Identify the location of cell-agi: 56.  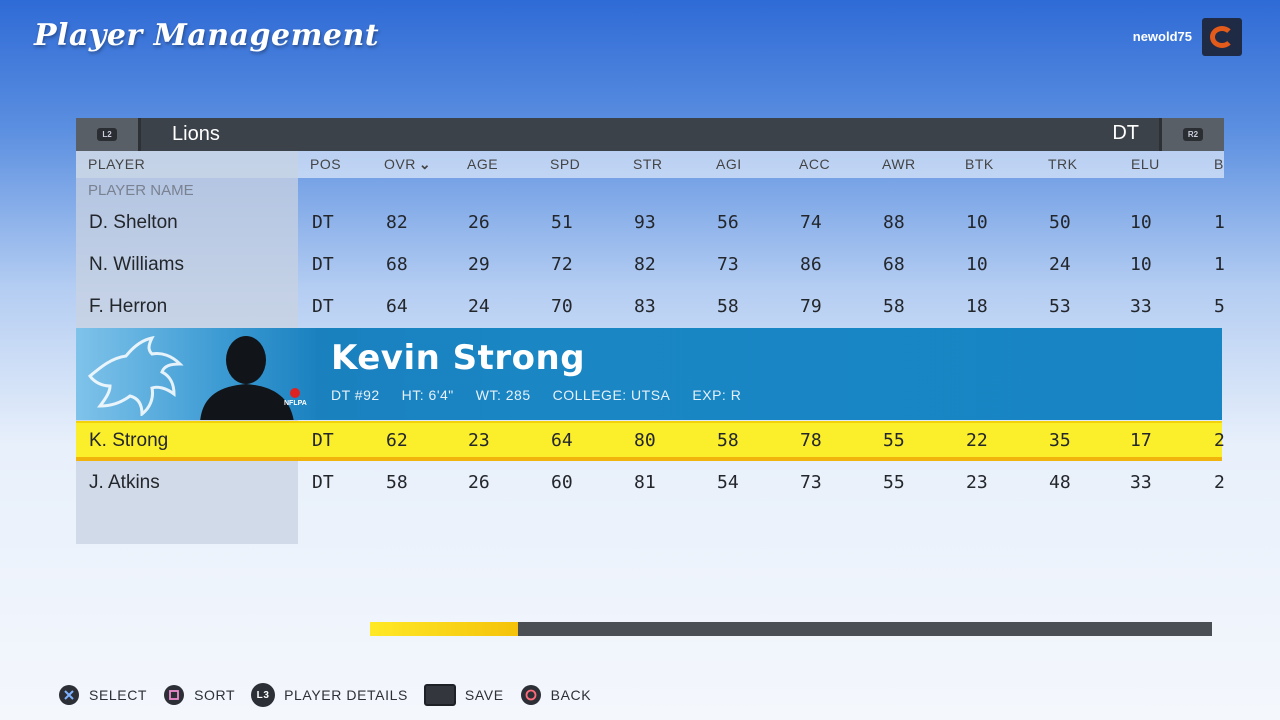
(728, 222).